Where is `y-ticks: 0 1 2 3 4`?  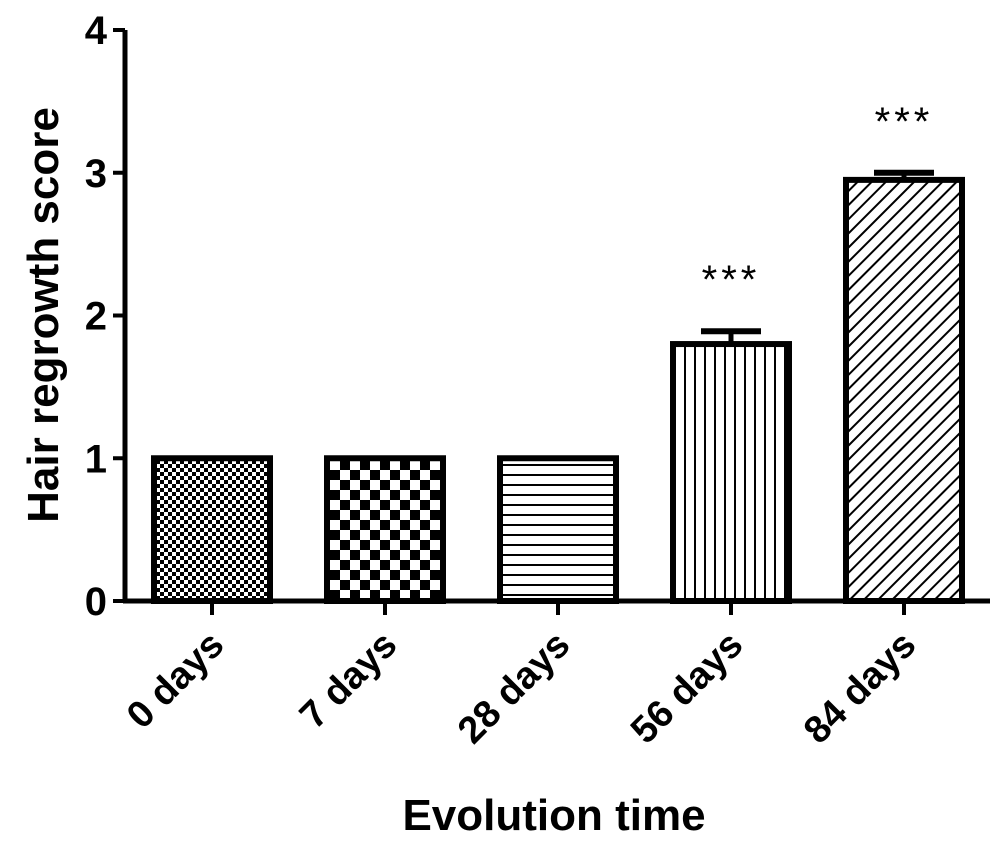
y-ticks: 0 1 2 3 4 is located at coordinates (105, 316).